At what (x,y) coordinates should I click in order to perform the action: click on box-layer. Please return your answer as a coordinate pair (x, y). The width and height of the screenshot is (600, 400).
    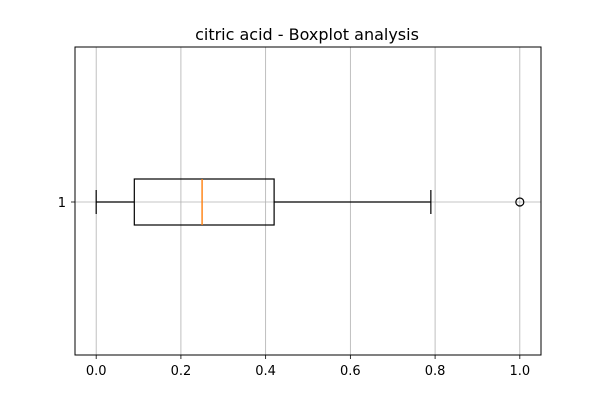
    Looking at the image, I should click on (310, 202).